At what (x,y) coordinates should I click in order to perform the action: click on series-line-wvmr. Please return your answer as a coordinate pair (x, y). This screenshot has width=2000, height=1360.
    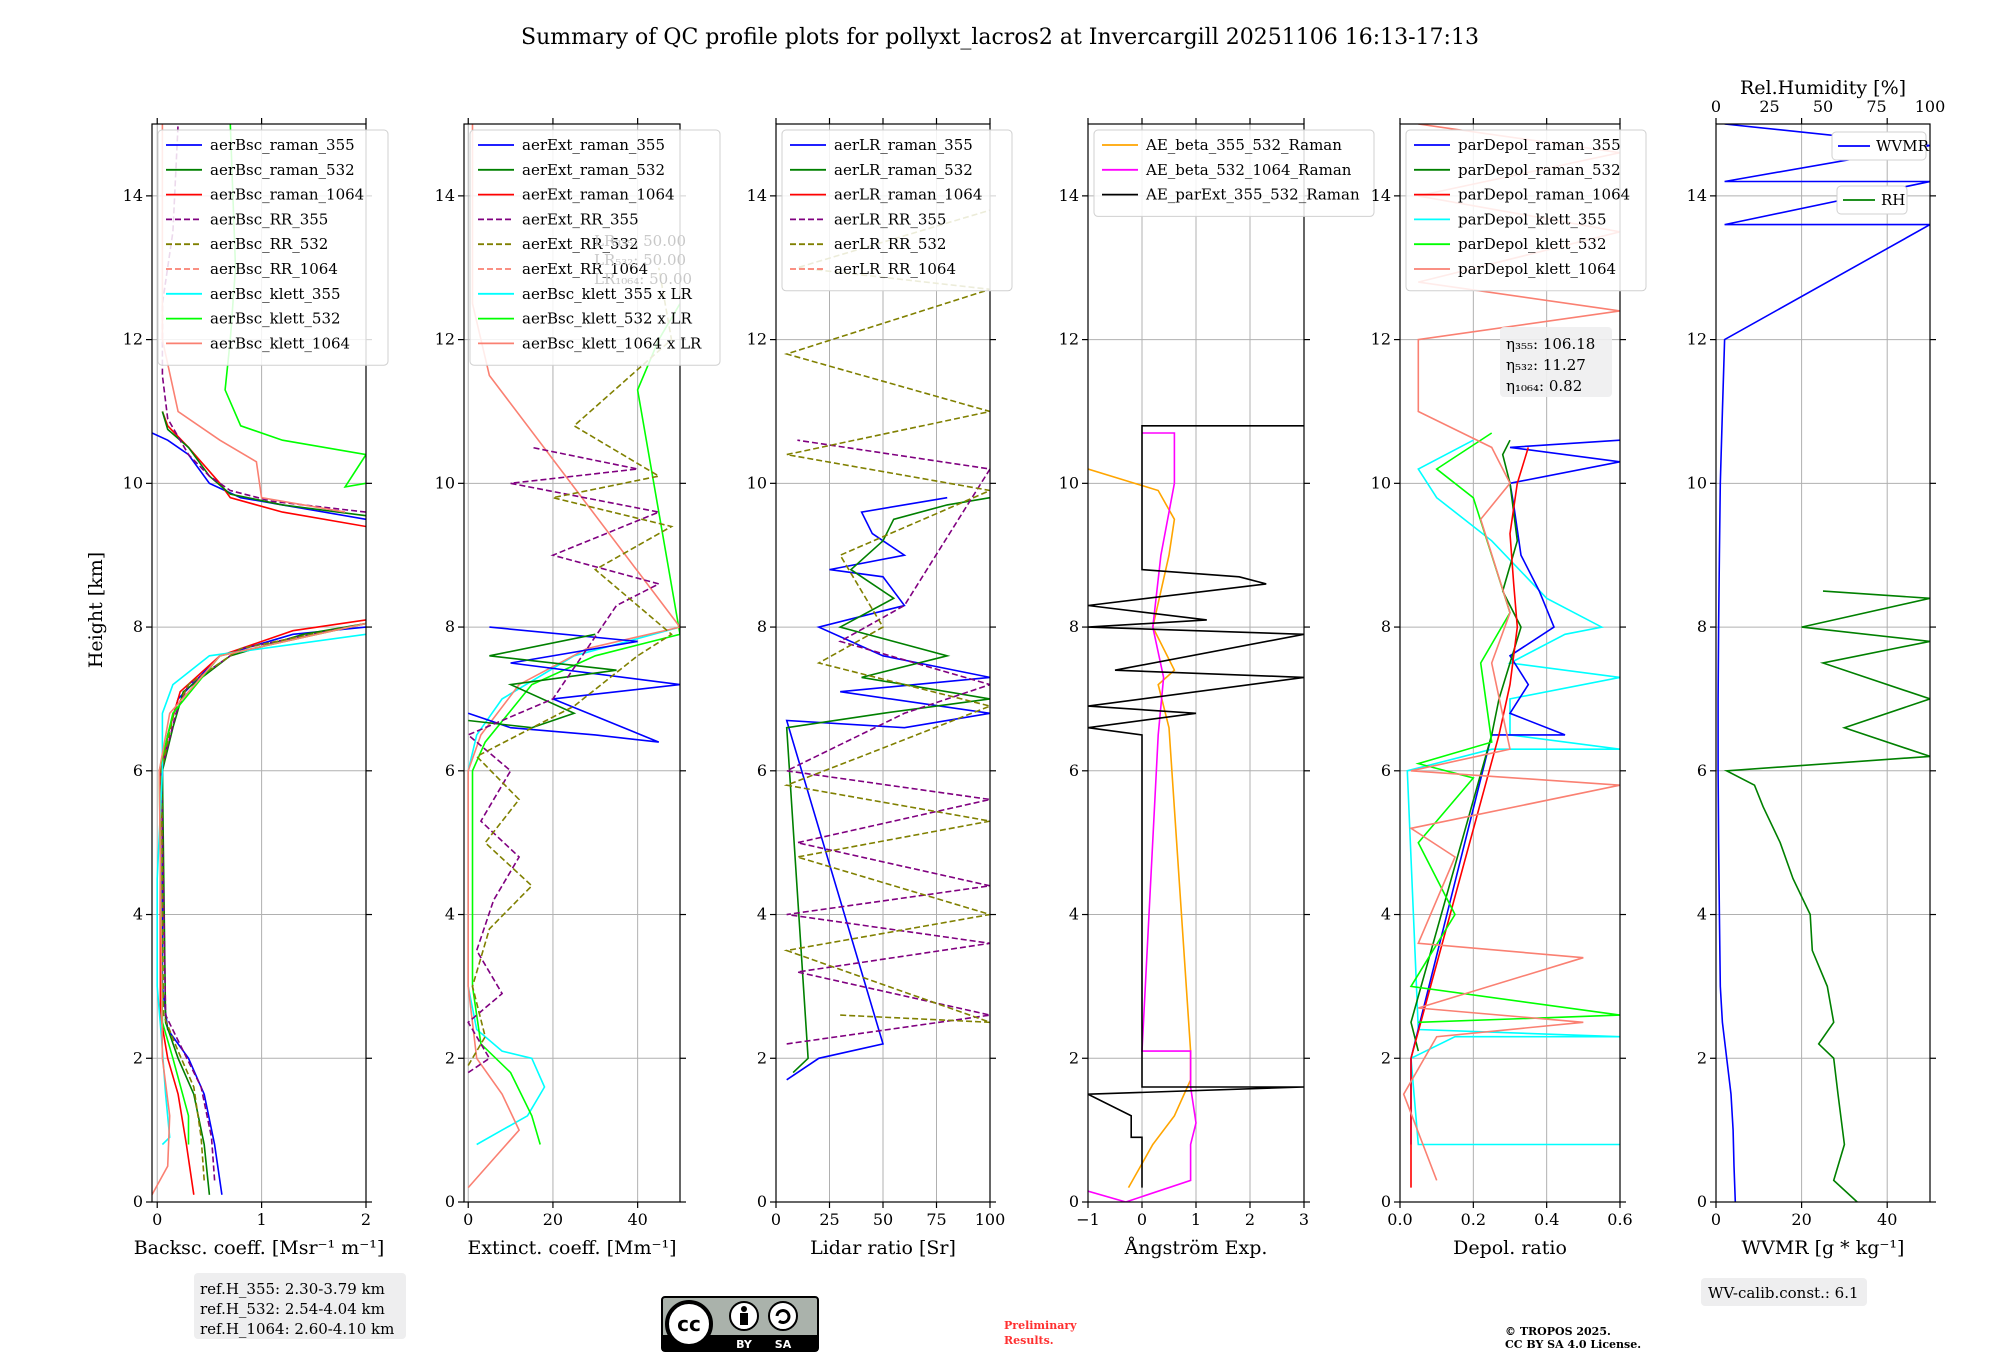
    Looking at the image, I should click on (1823, 663).